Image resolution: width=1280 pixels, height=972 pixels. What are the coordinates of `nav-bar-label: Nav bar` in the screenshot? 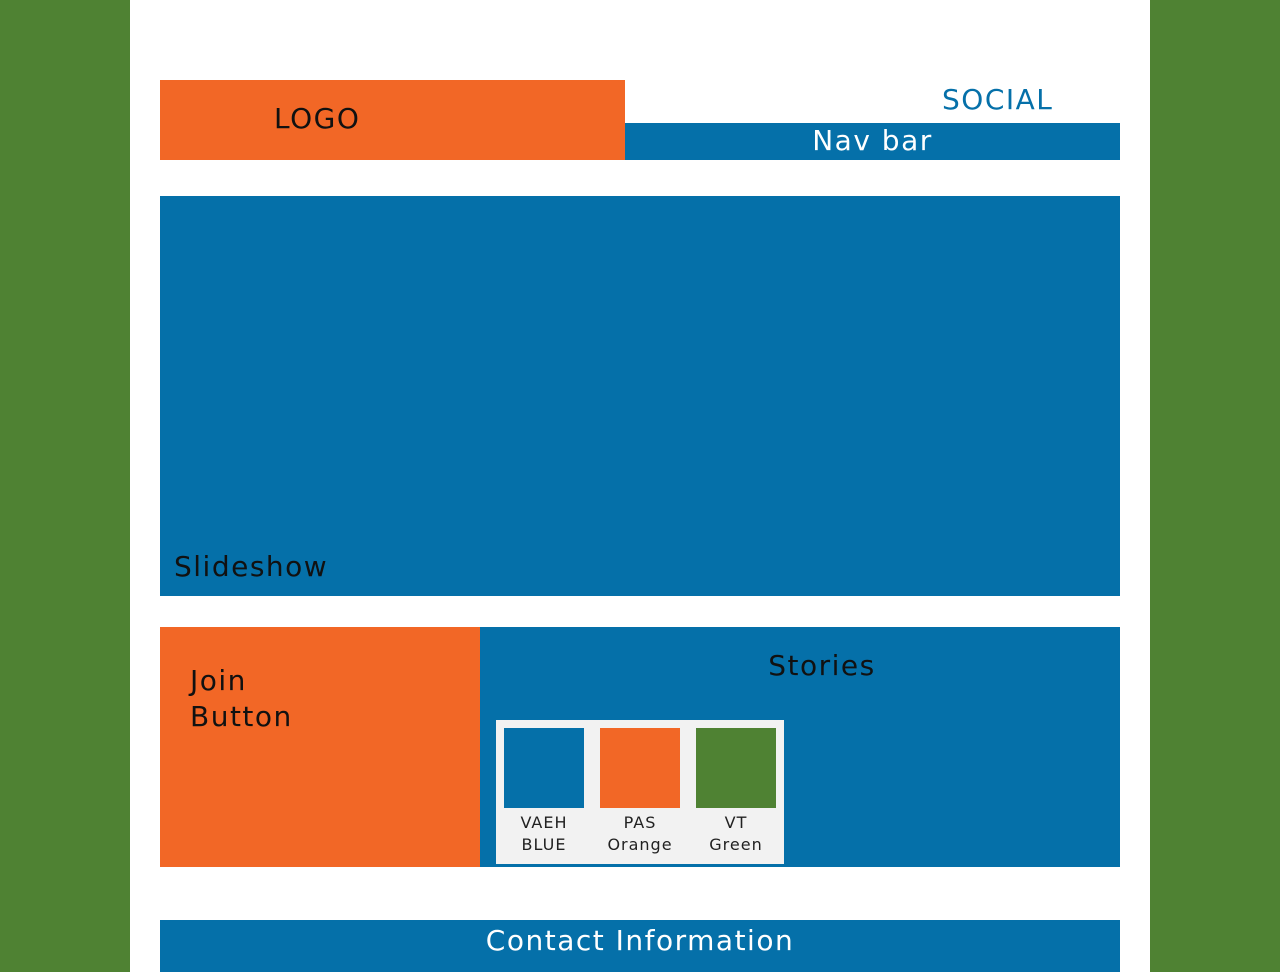 It's located at (872, 140).